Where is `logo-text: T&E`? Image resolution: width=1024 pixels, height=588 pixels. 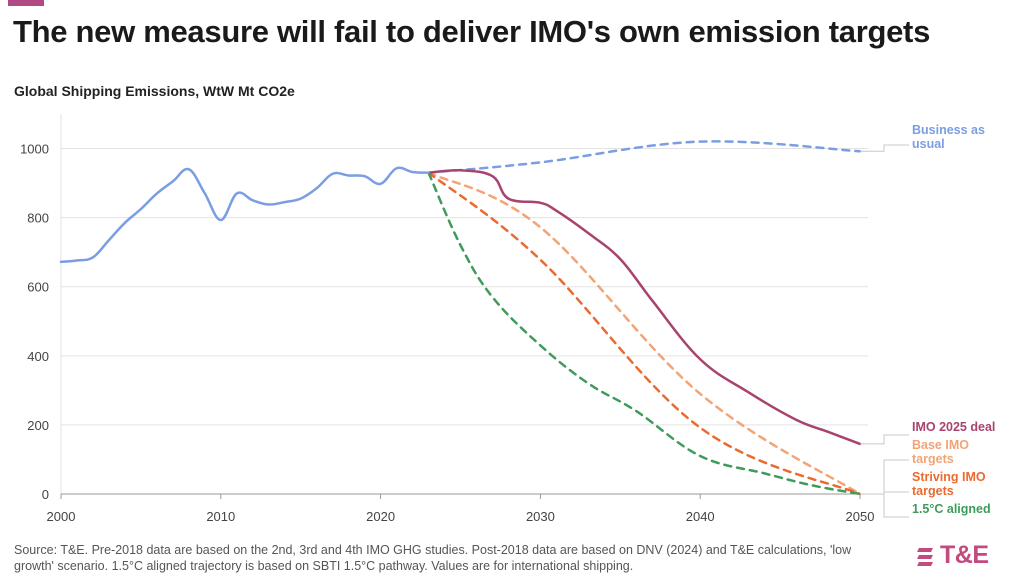
logo-text: T&E is located at coordinates (964, 555).